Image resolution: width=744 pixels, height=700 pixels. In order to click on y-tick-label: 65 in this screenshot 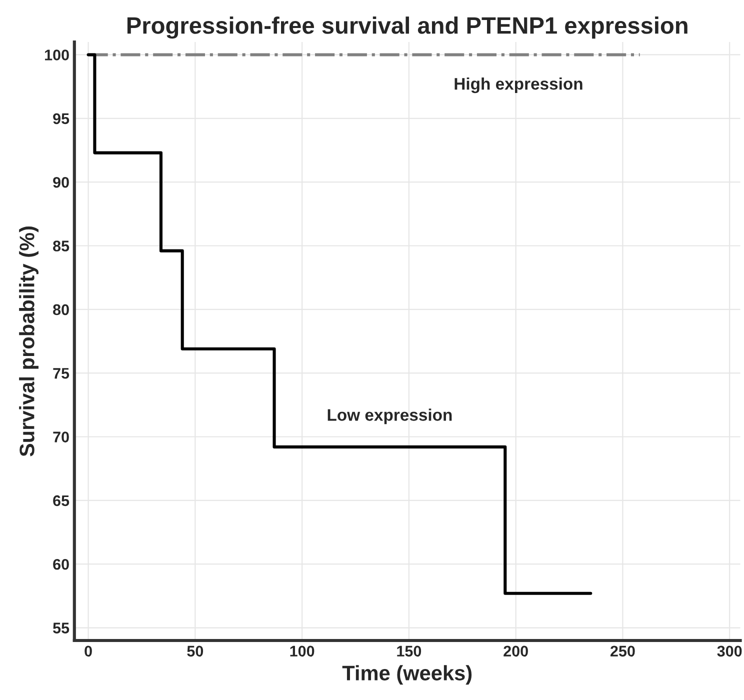, I will do `click(61, 500)`.